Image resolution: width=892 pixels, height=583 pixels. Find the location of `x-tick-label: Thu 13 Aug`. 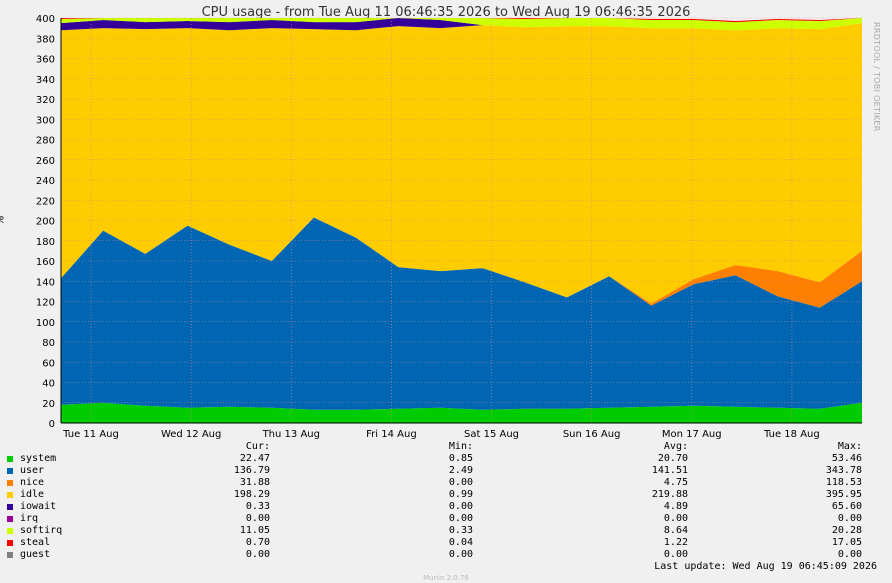

x-tick-label: Thu 13 Aug is located at coordinates (291, 434).